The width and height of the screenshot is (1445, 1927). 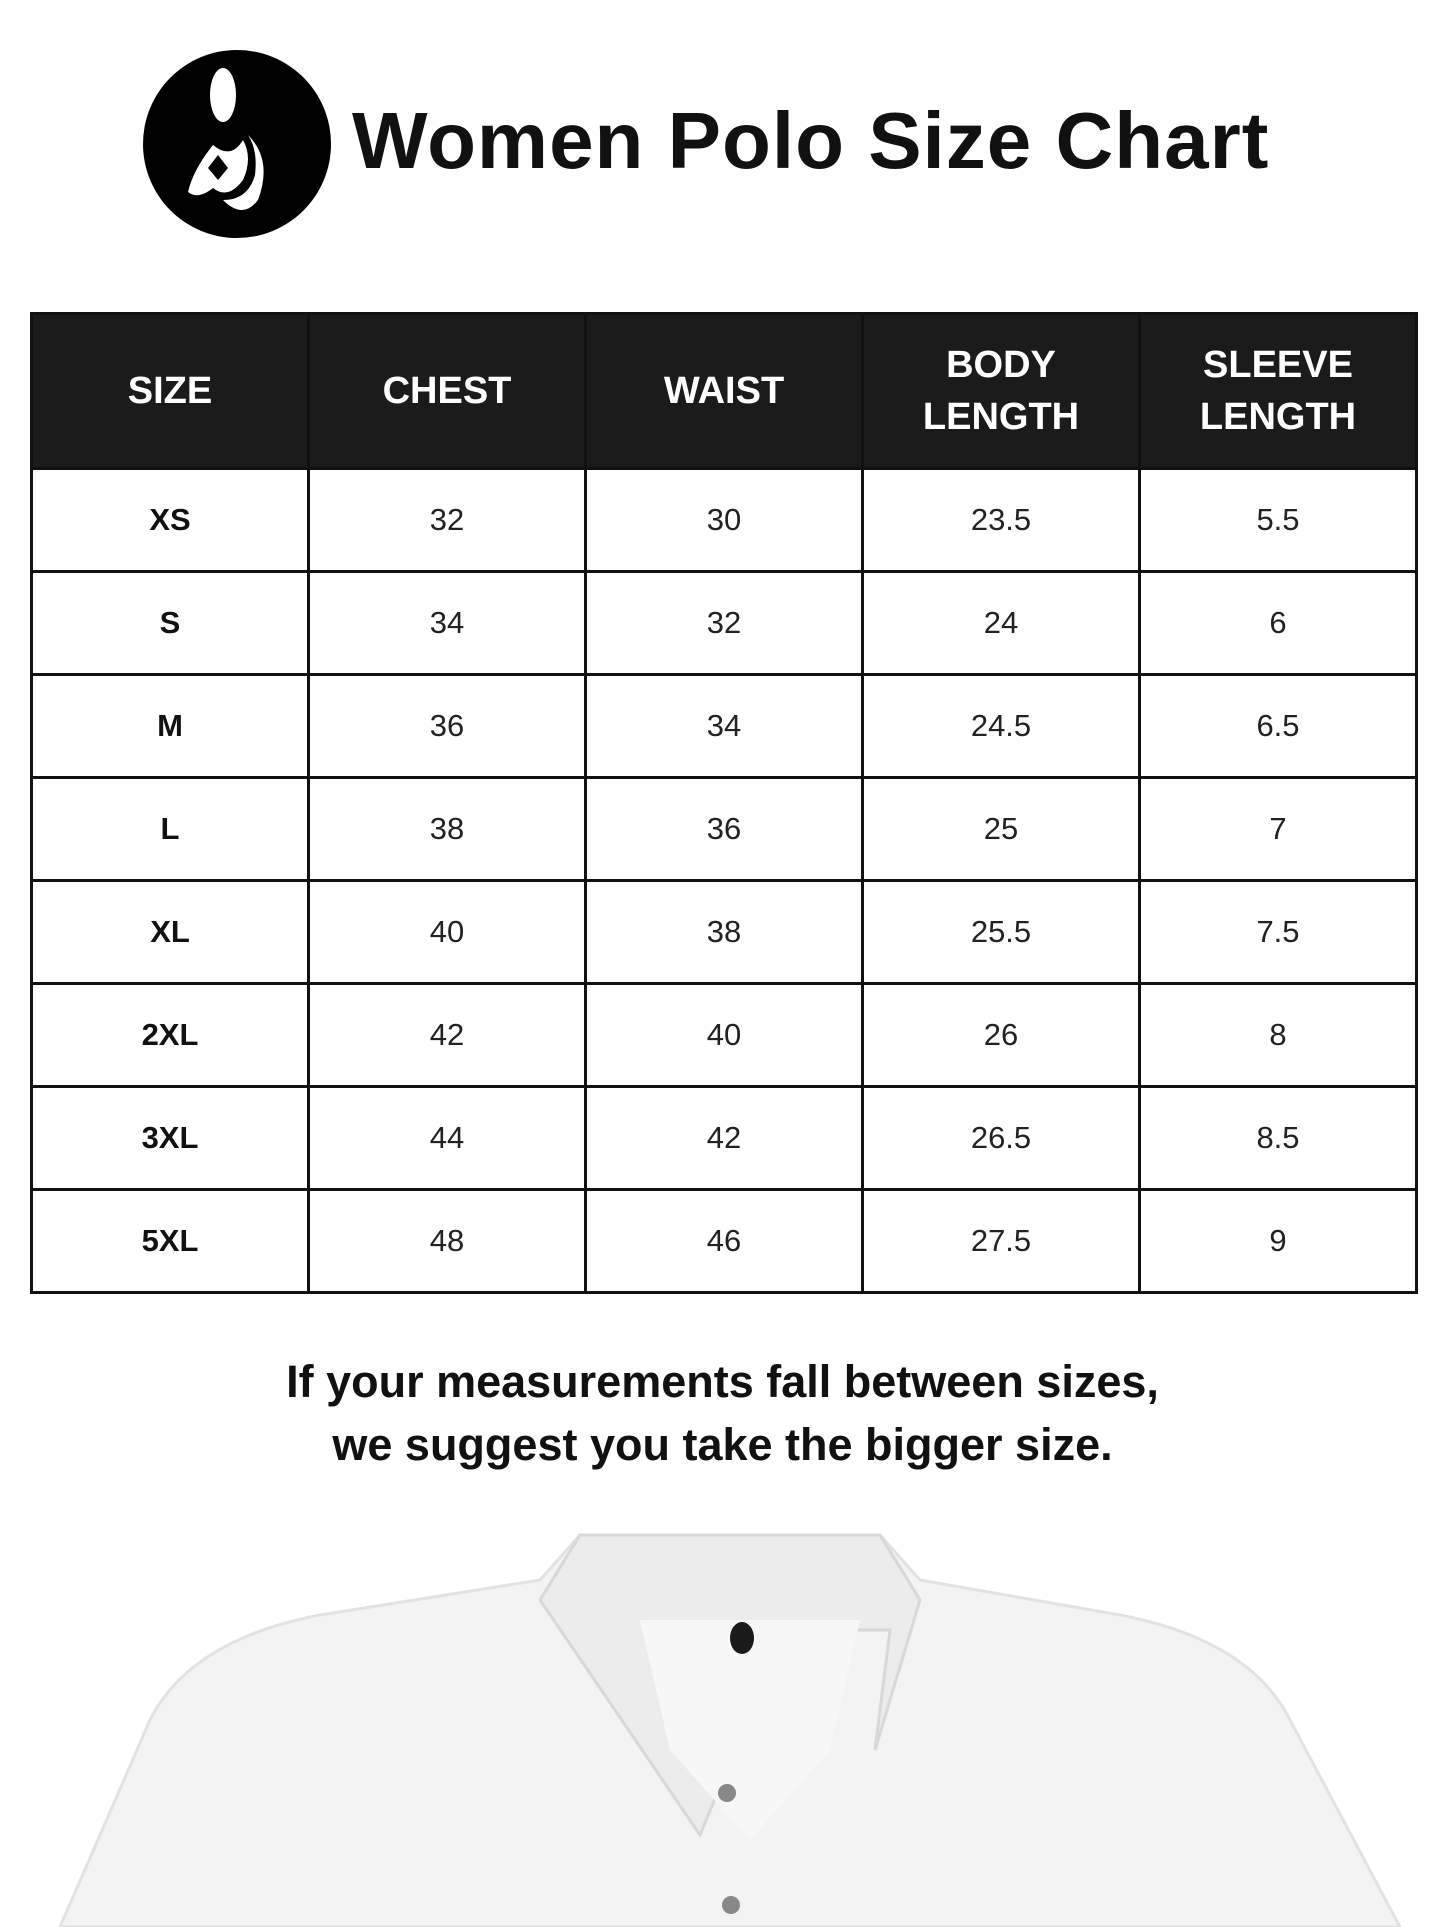 I want to click on table-row: M 36 34 24.5 6.5, so click(x=724, y=726).